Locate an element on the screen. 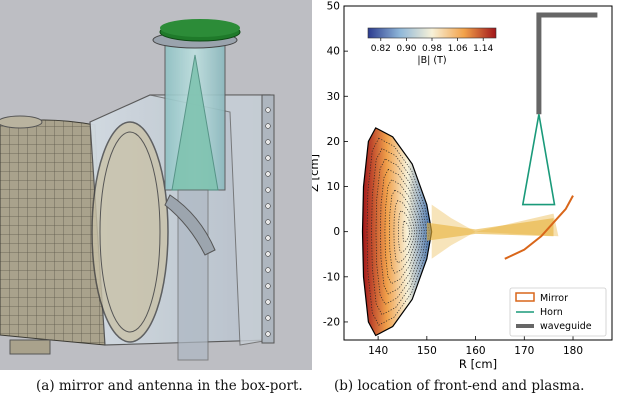 This screenshot has height=401, width=617. x-tick-label: 170 is located at coordinates (524, 351).